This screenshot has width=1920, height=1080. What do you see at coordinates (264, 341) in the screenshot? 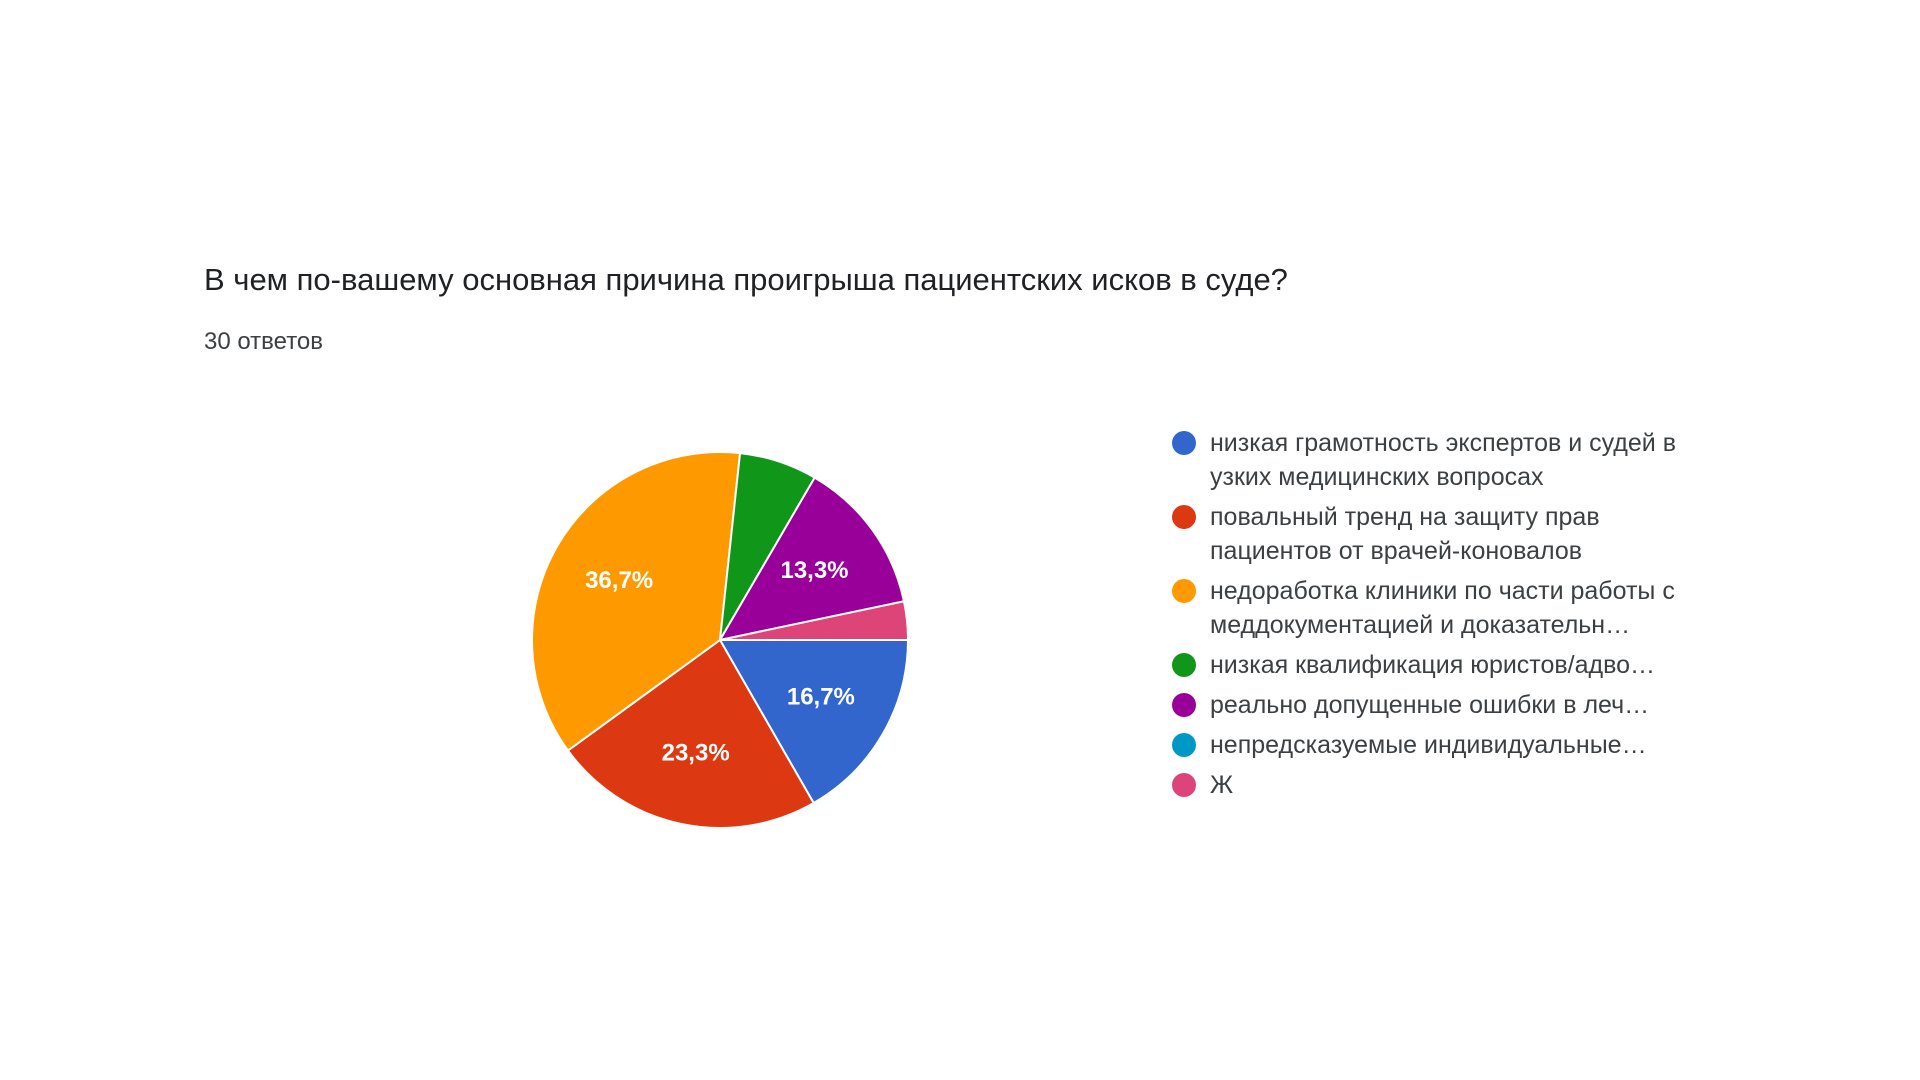
I see `response-count: 30 ответов` at bounding box center [264, 341].